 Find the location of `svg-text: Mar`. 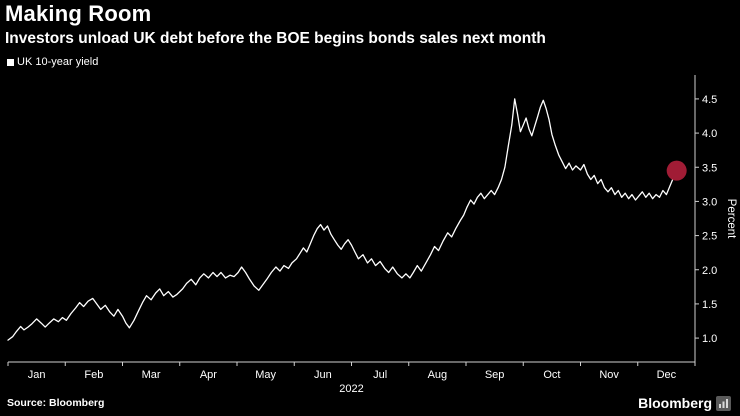

svg-text: Mar is located at coordinates (151, 375).